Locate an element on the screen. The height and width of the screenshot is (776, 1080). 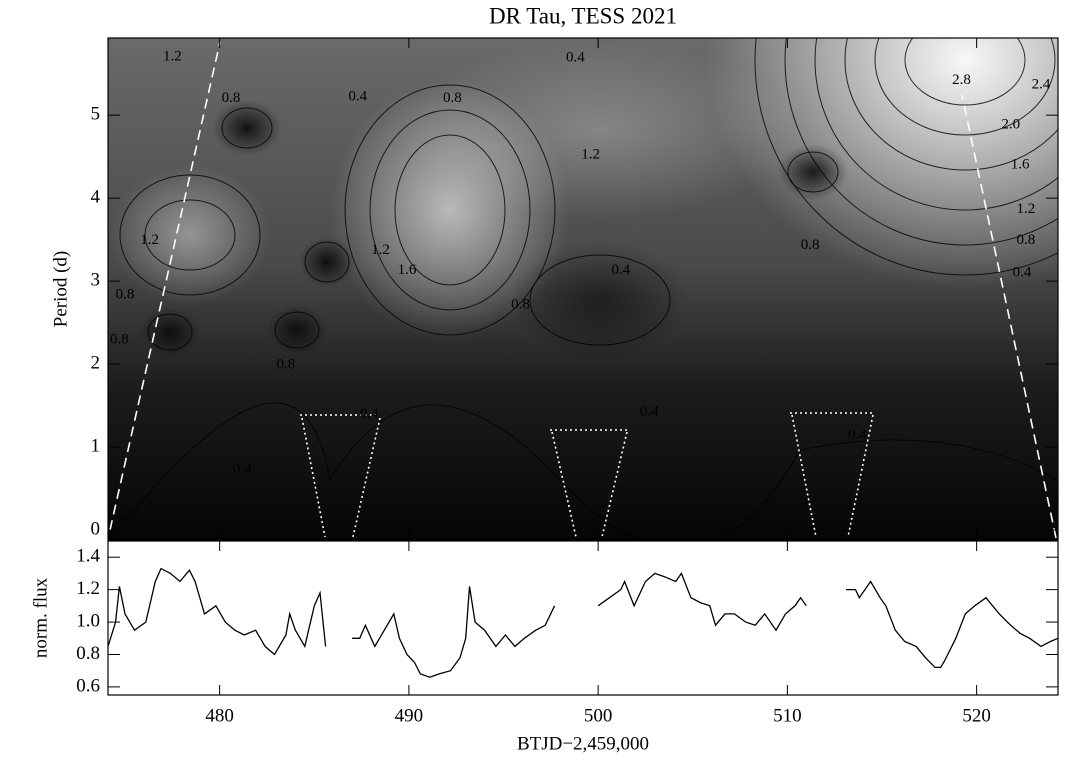
y-tick-label: 1.2 is located at coordinates (88, 588).